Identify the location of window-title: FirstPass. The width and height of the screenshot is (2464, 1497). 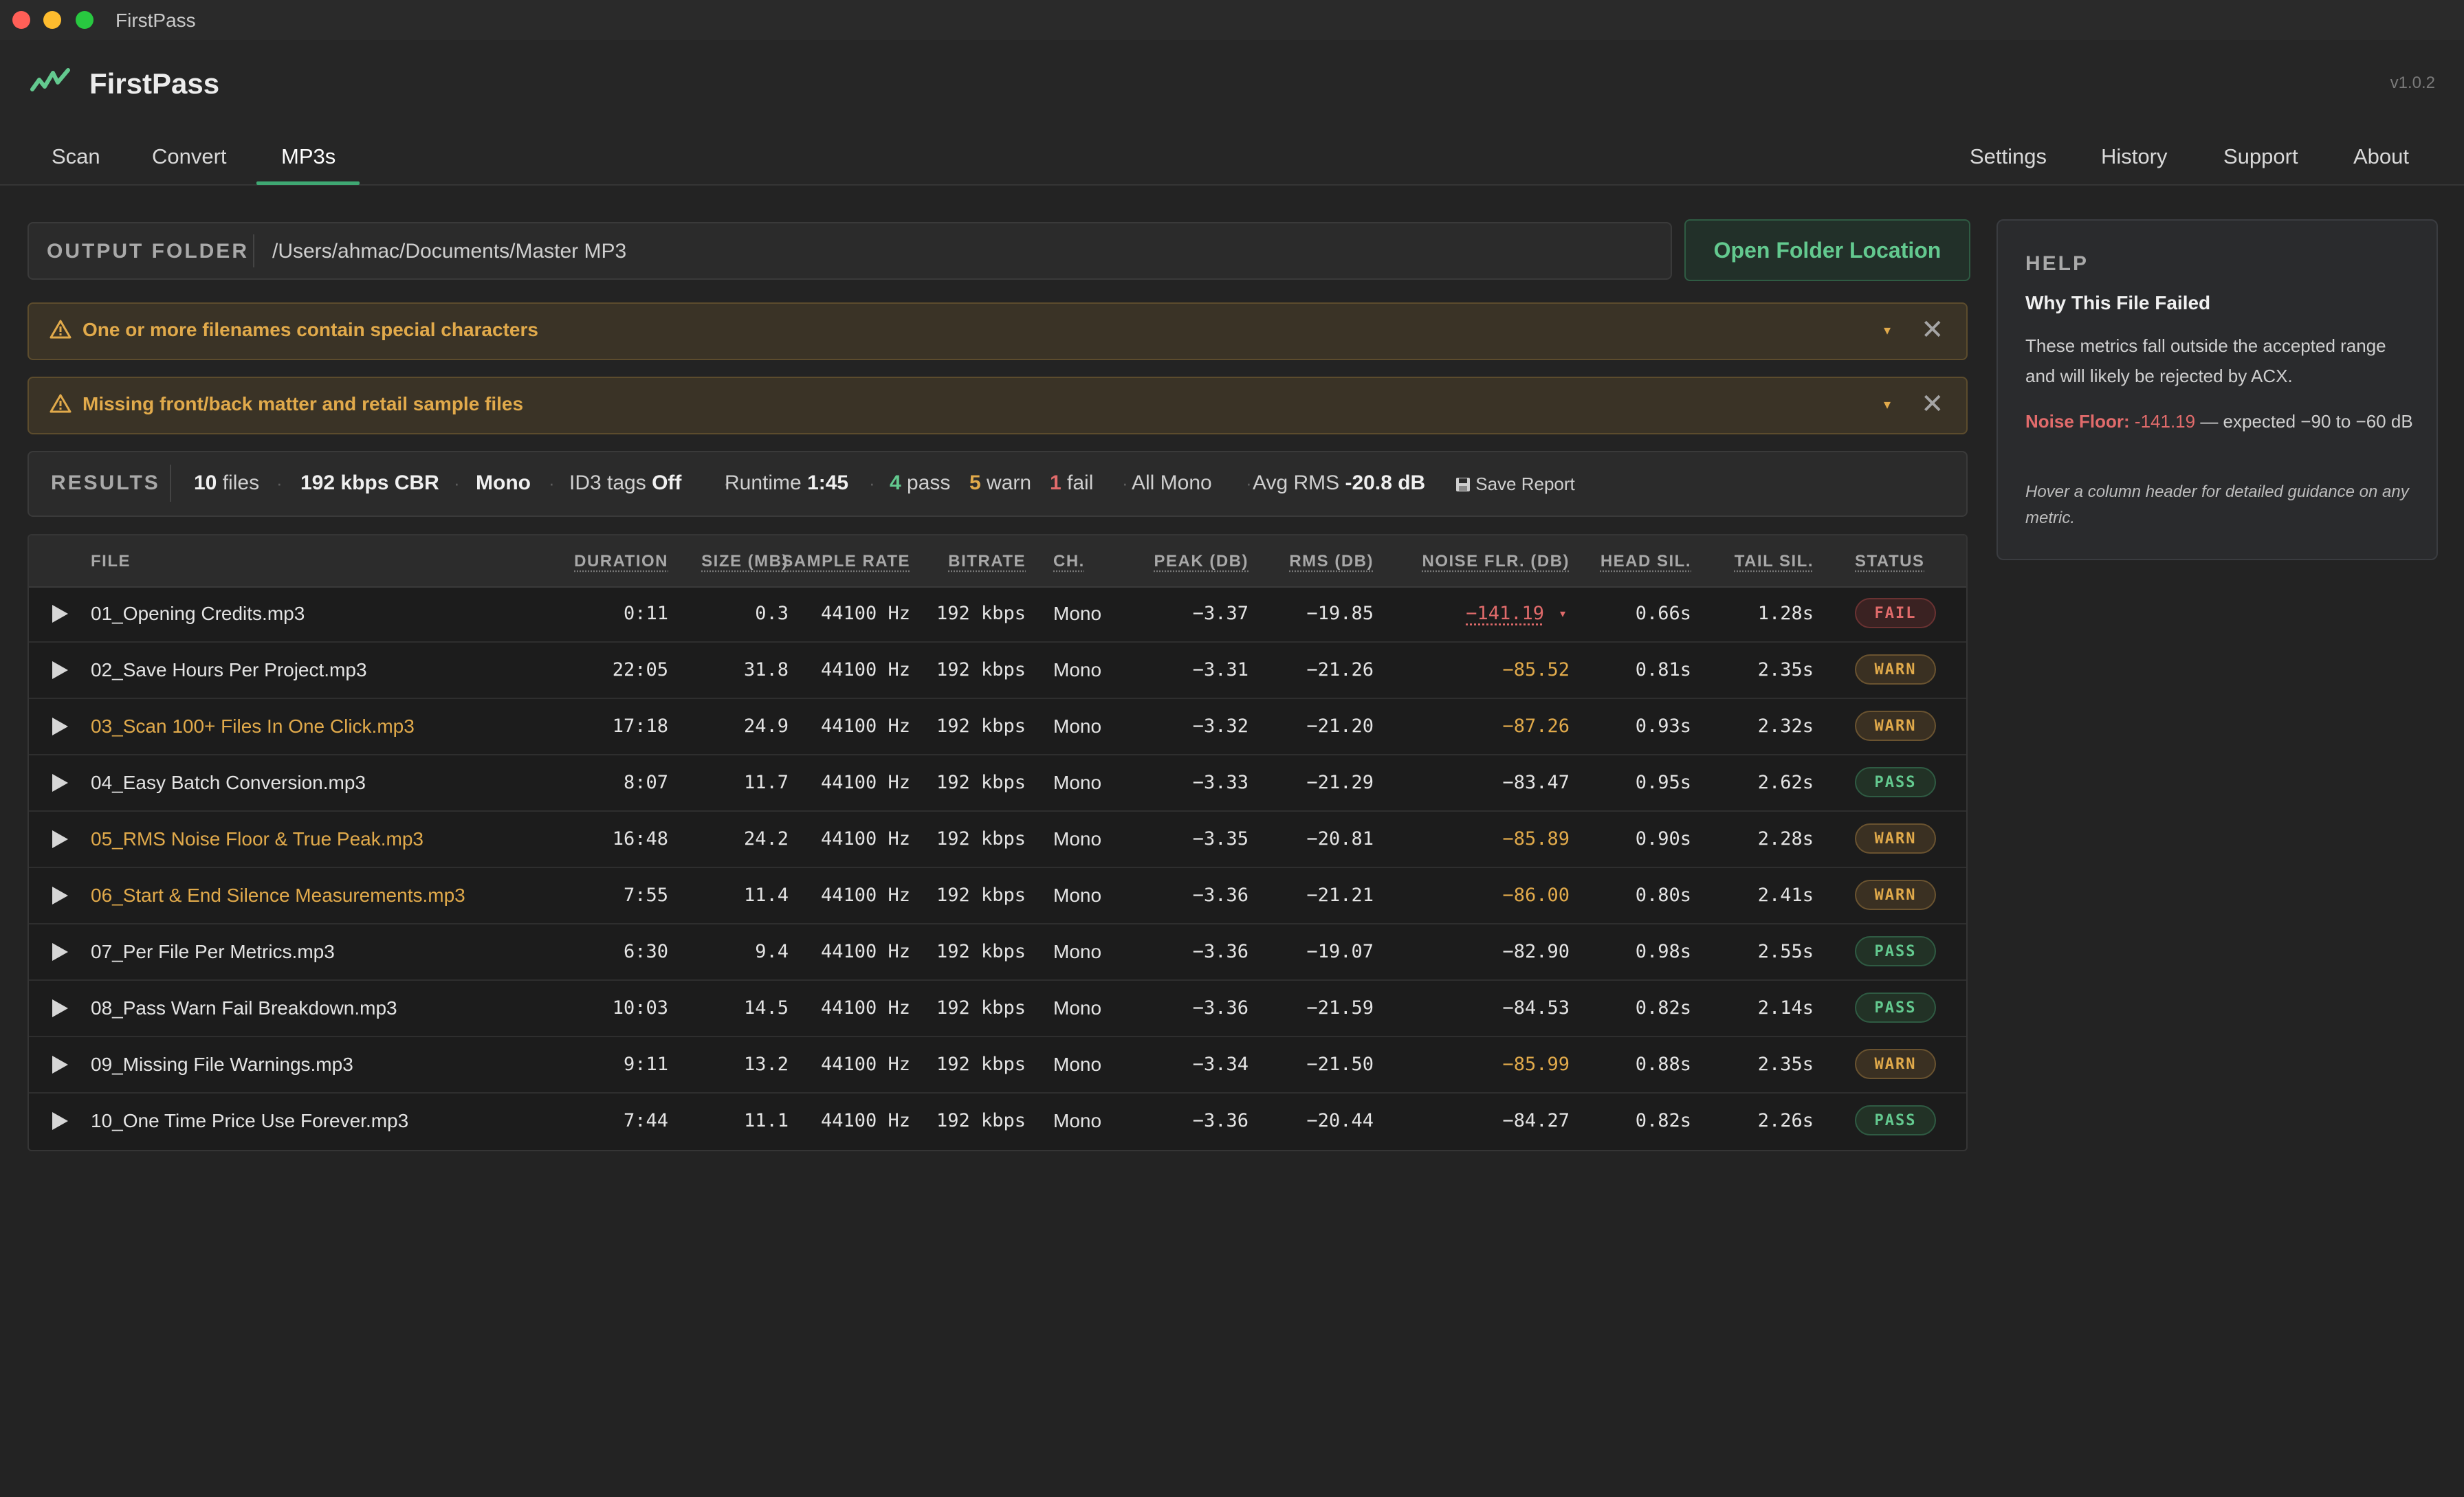
(156, 20).